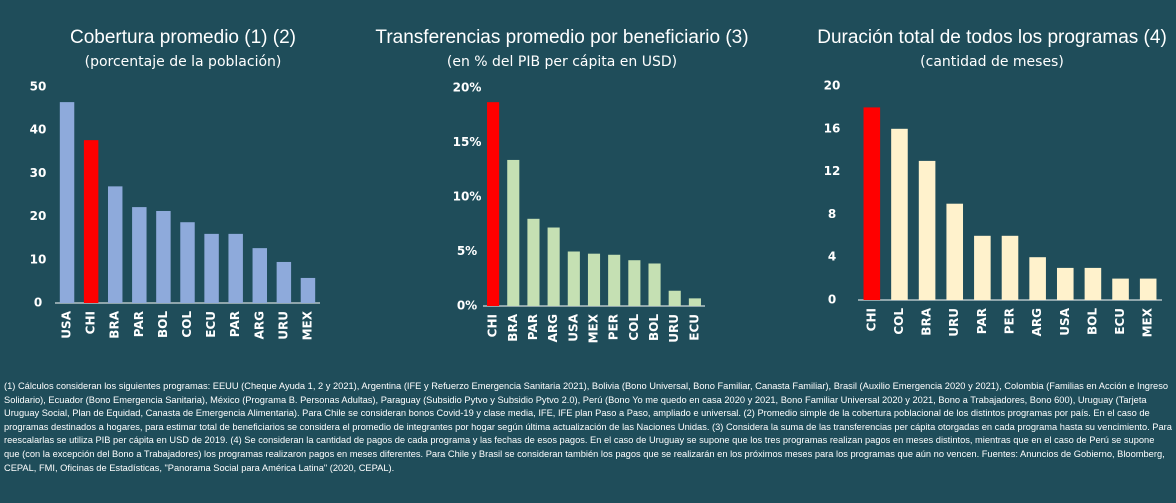  What do you see at coordinates (467, 88) in the screenshot?
I see `y-tick-label: 20%` at bounding box center [467, 88].